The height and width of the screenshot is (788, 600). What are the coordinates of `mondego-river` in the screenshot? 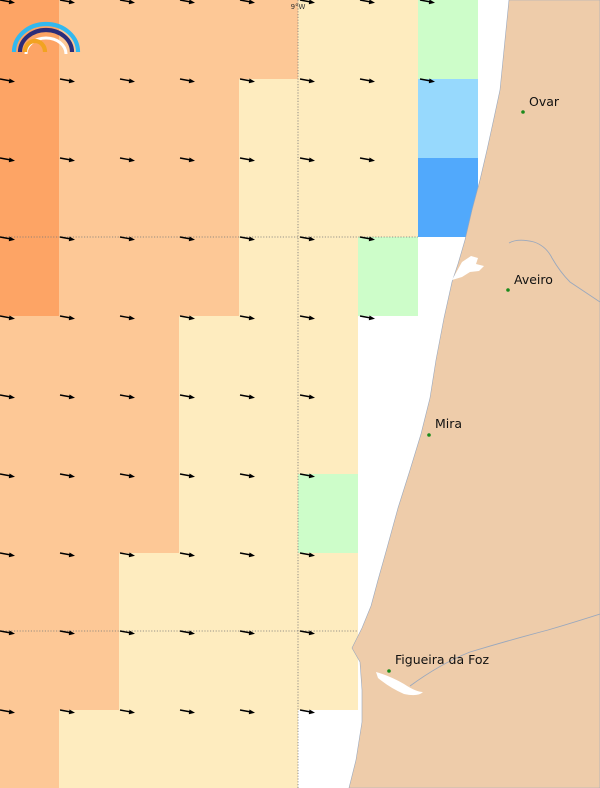 It's located at (504, 650).